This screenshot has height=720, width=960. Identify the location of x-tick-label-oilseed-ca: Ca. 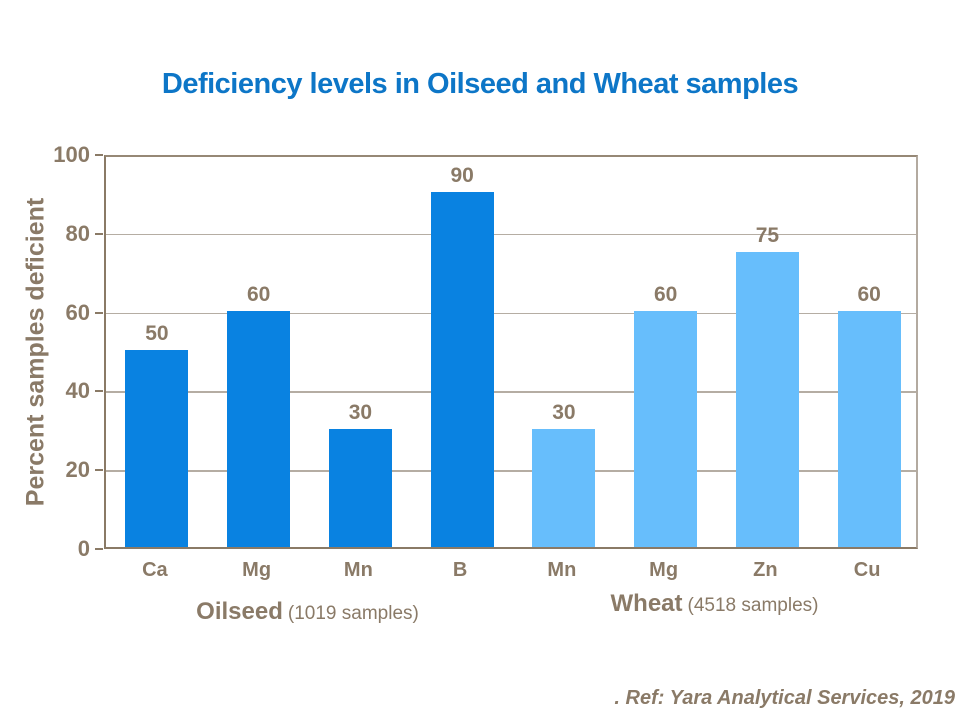
(155, 570).